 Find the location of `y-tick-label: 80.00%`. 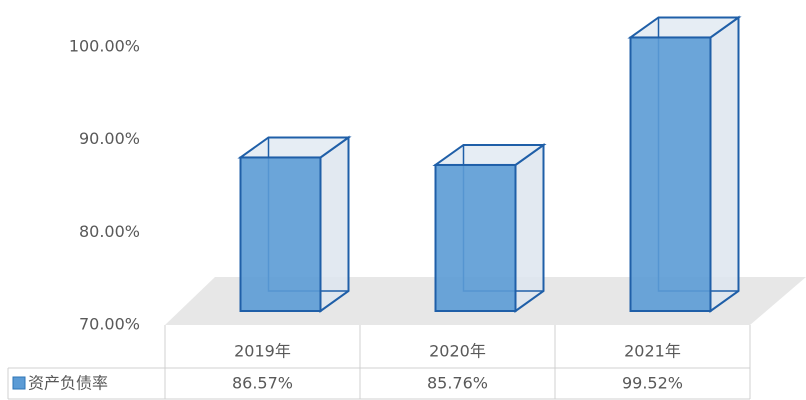

y-tick-label: 80.00% is located at coordinates (109, 231).